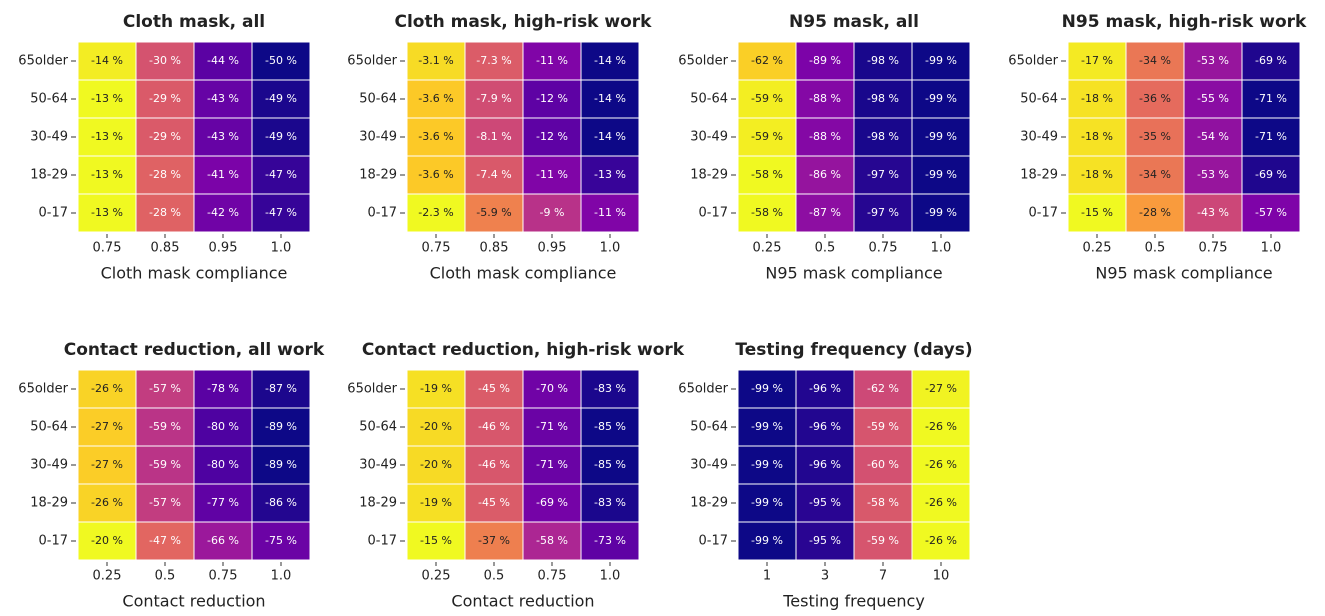 Image resolution: width=1325 pixels, height=616 pixels. Describe the element at coordinates (436, 540) in the screenshot. I see `value-label: -15 %` at that location.